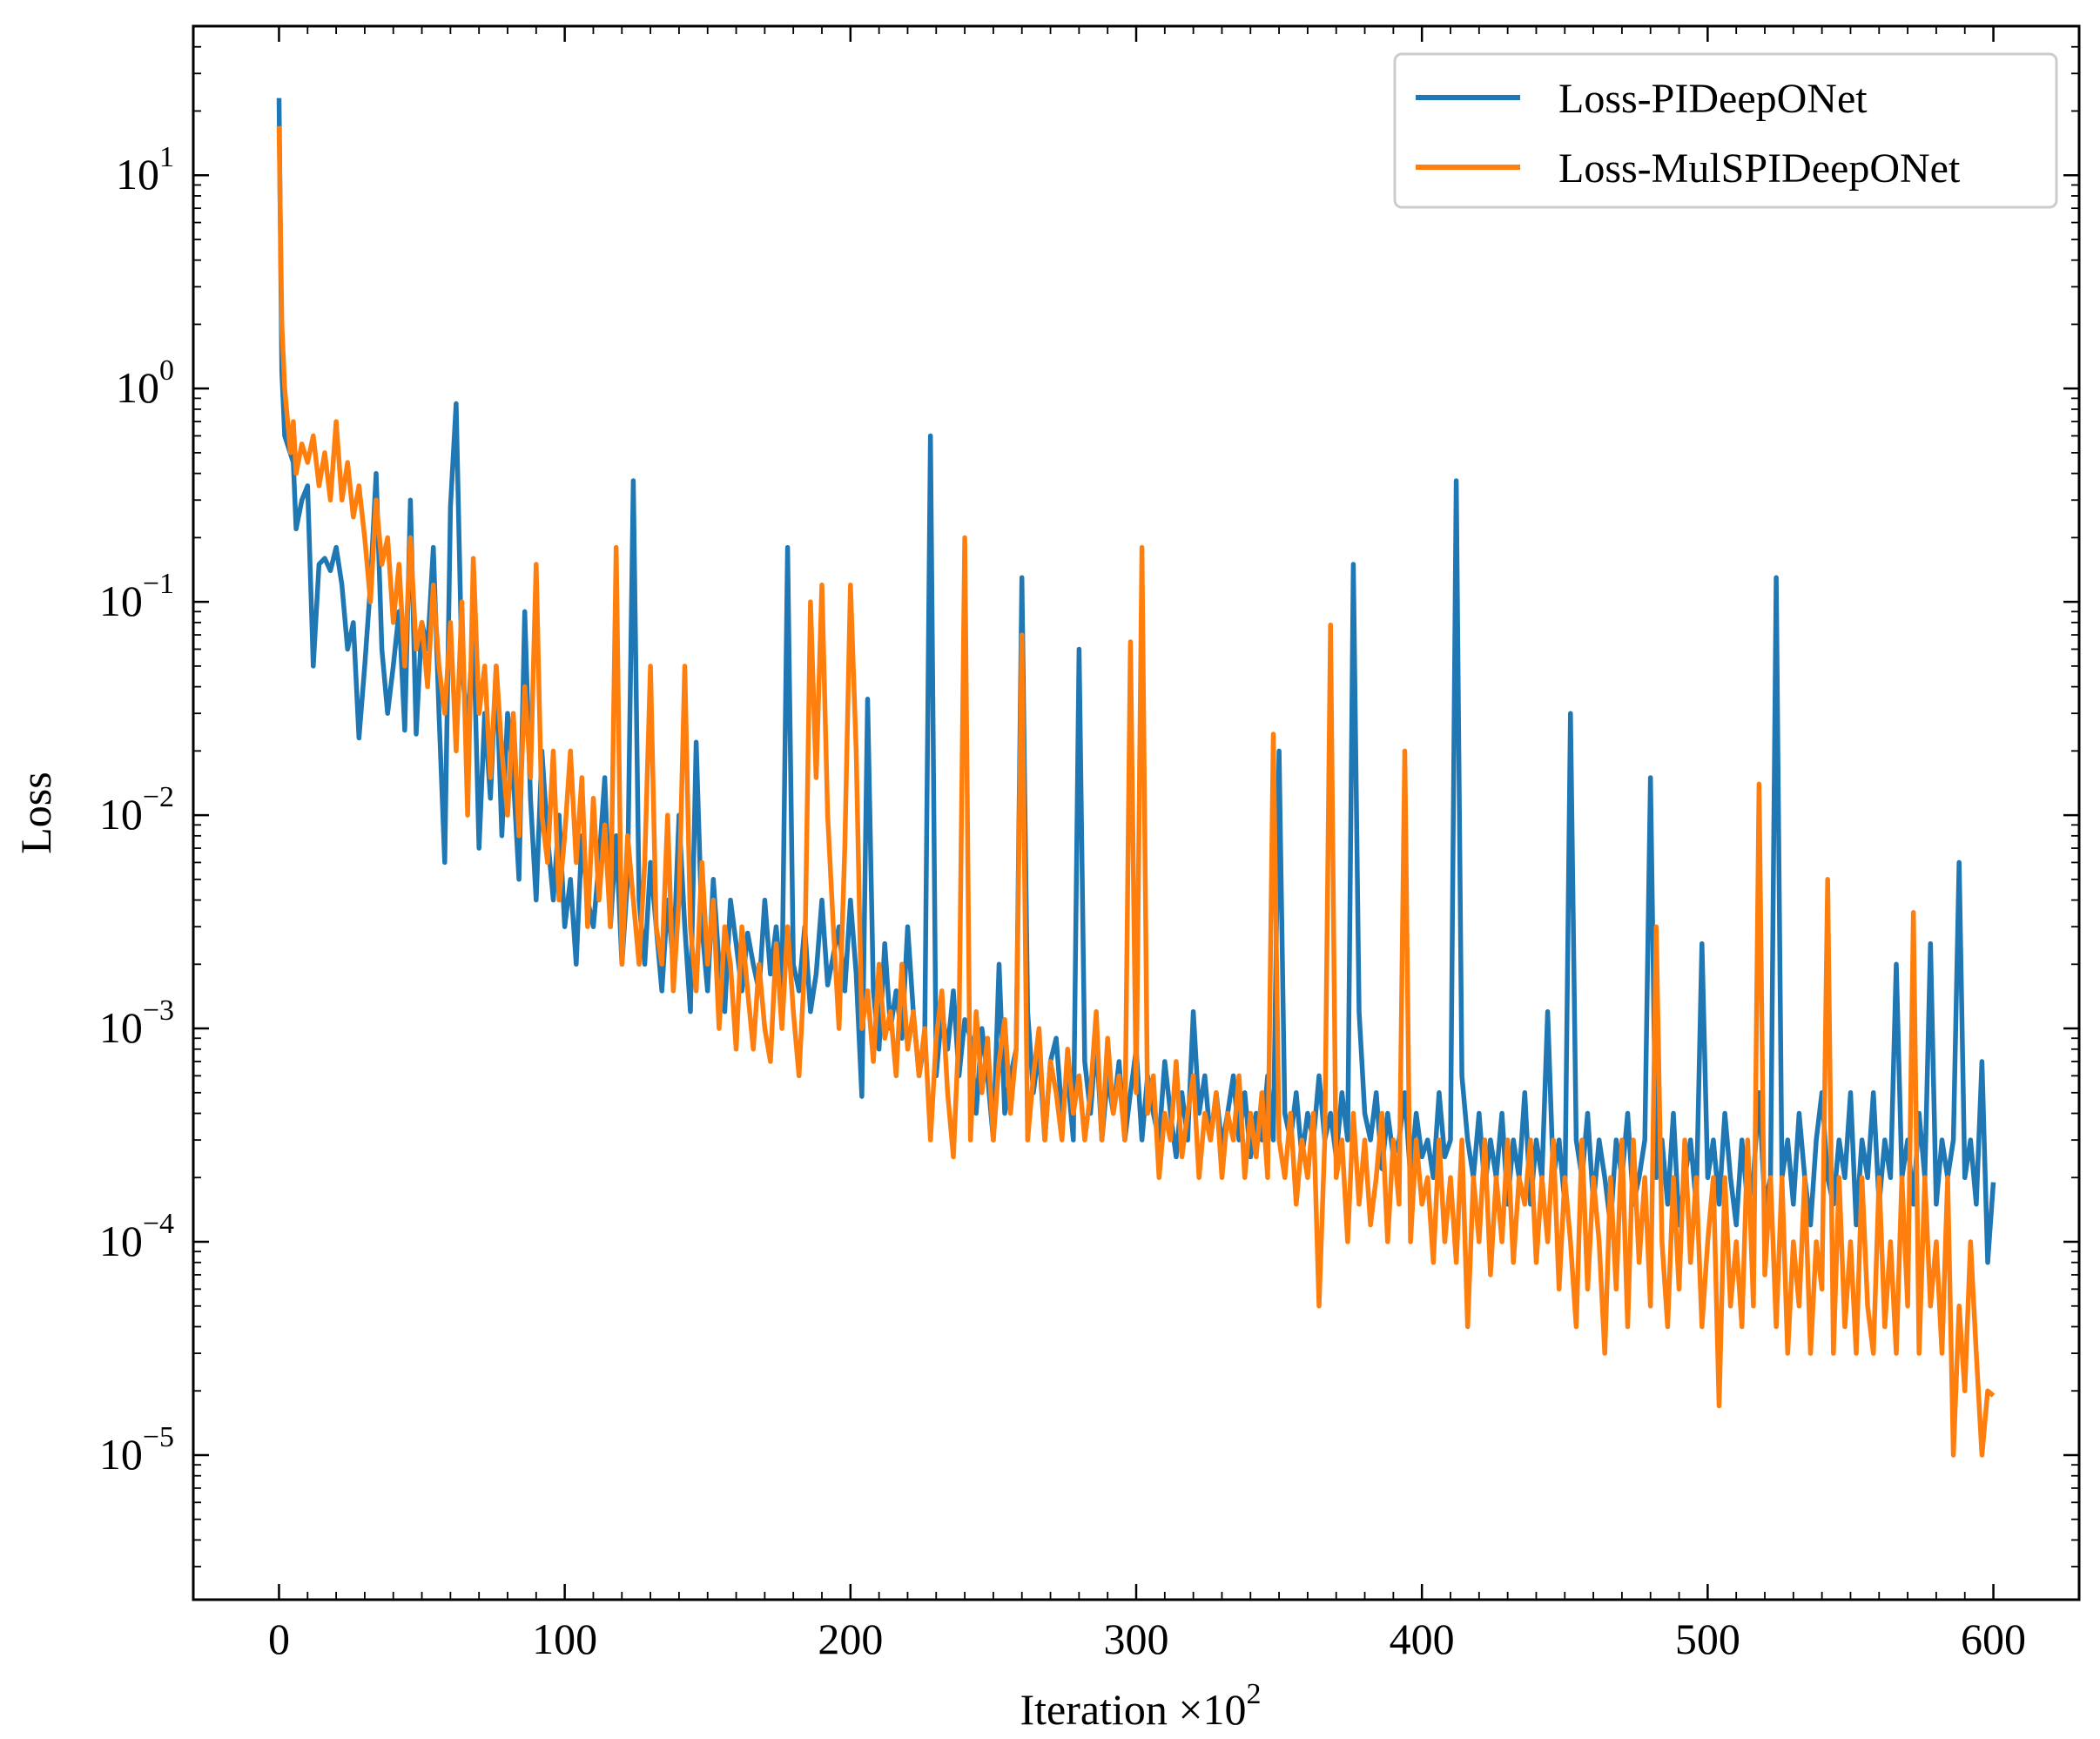  I want to click on legend-box, so click(1725, 130).